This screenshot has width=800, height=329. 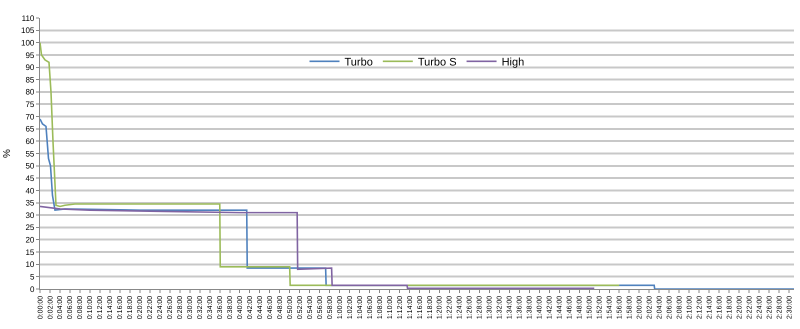 What do you see at coordinates (30, 166) in the screenshot?
I see `y-tick-label: 50` at bounding box center [30, 166].